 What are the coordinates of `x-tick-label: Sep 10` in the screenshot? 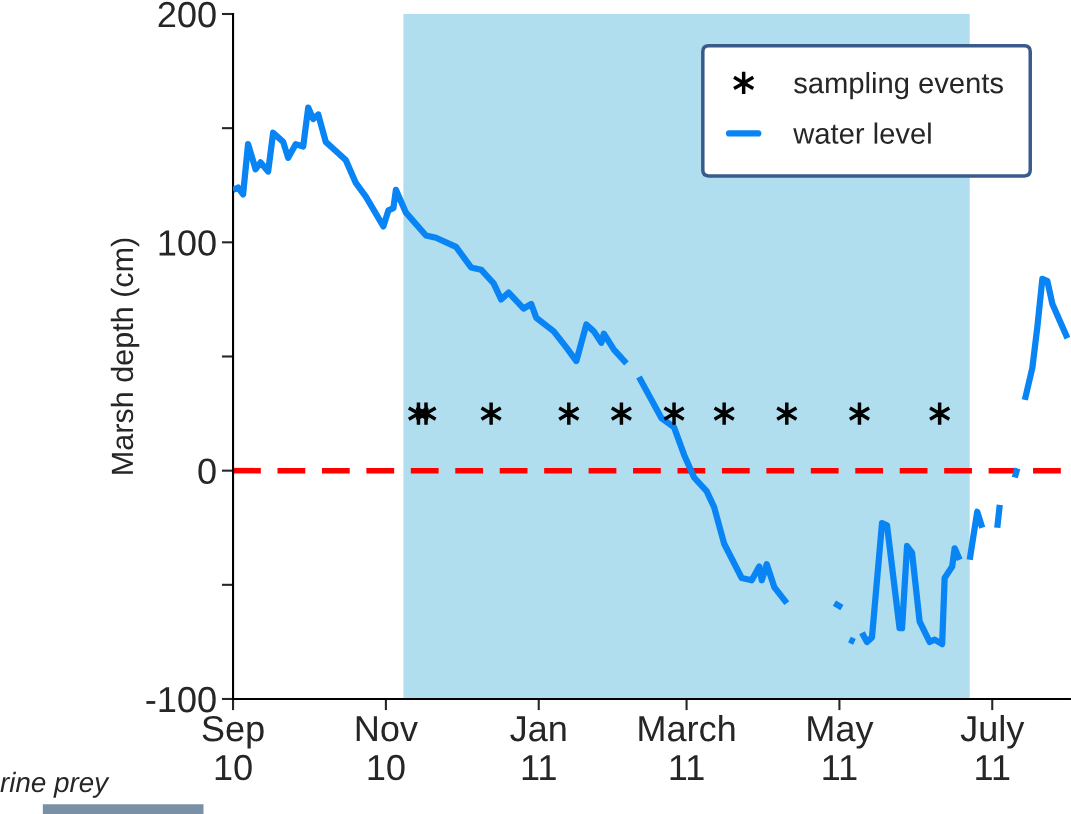 It's located at (233, 748).